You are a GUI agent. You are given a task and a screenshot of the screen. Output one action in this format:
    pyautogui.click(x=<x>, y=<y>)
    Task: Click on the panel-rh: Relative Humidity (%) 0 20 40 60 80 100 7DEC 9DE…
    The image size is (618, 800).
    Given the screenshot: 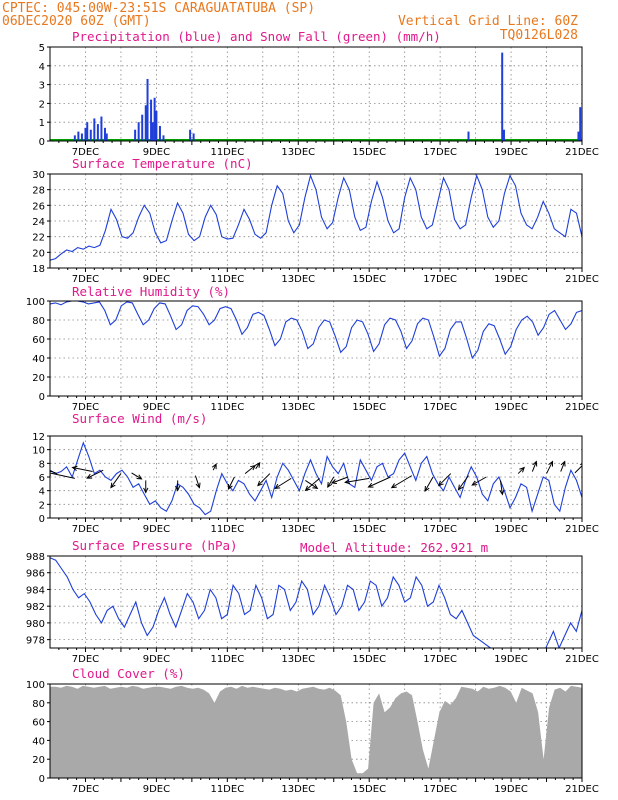 What is the action you would take?
    pyautogui.click(x=312, y=348)
    